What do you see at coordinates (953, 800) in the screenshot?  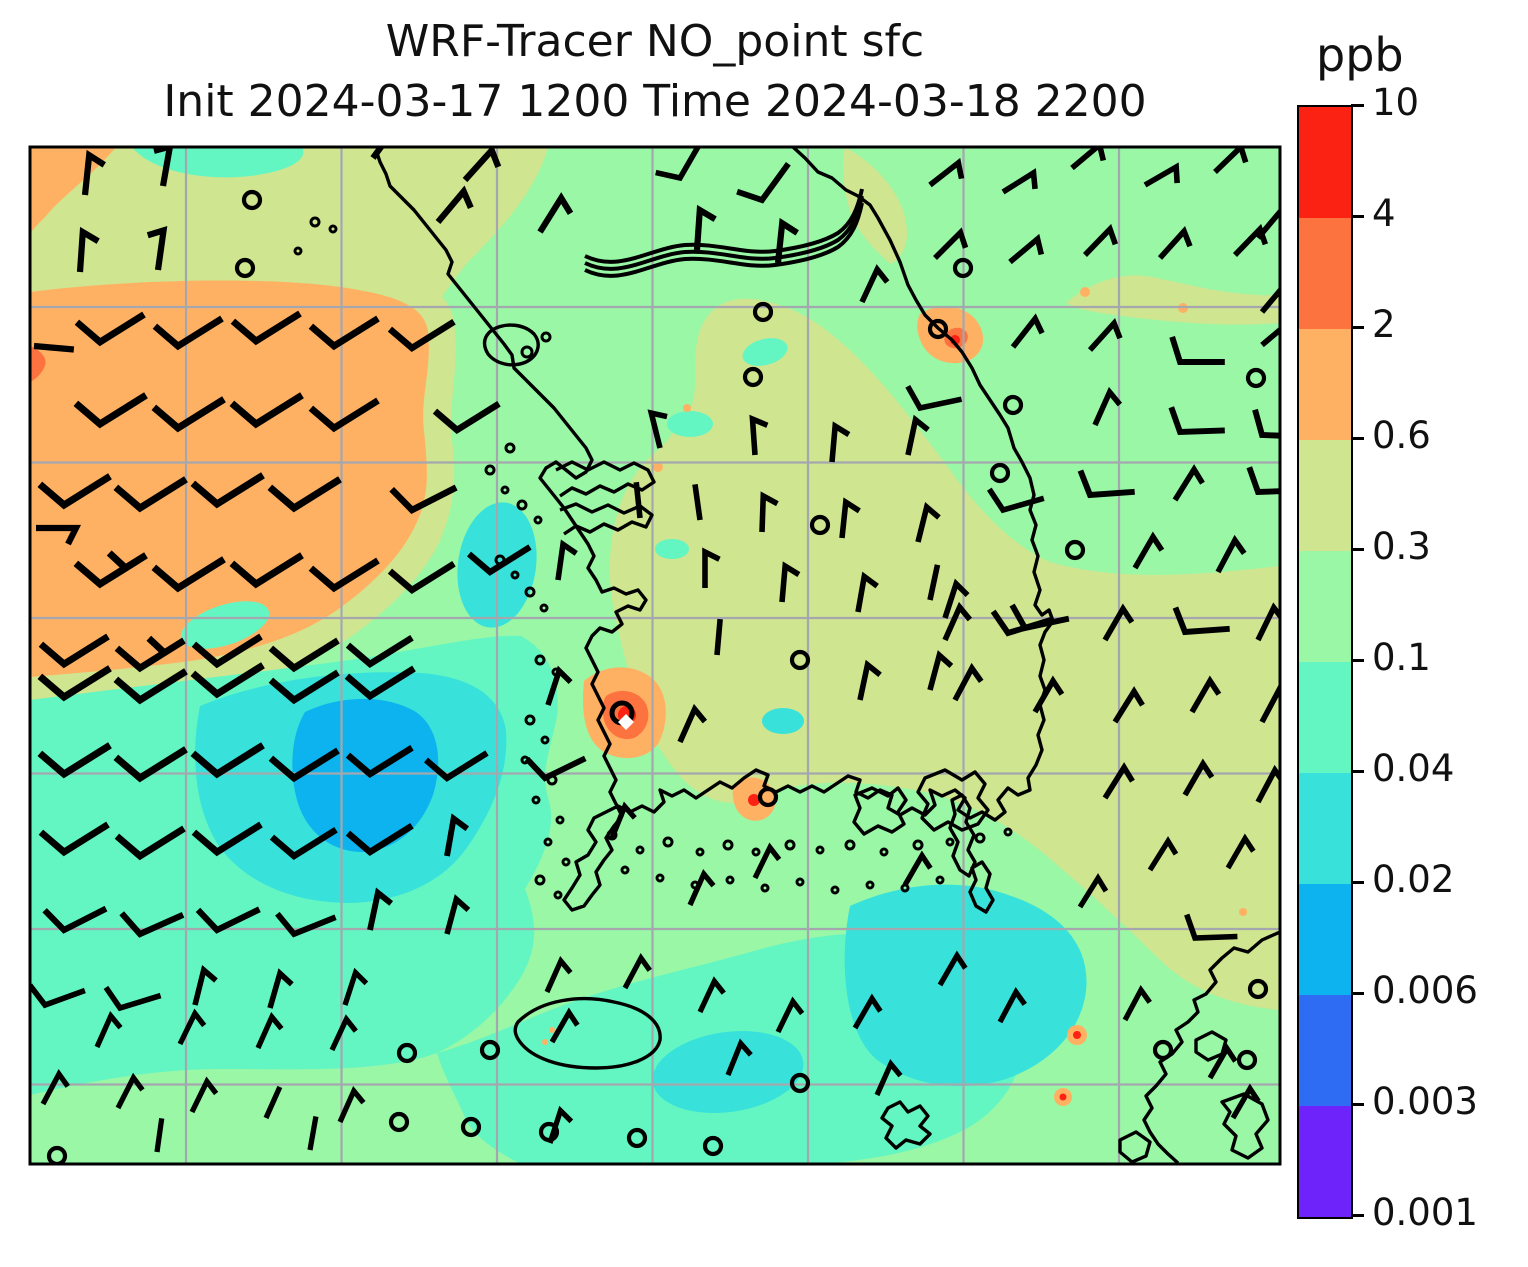 I see `coastline-geoje-island` at bounding box center [953, 800].